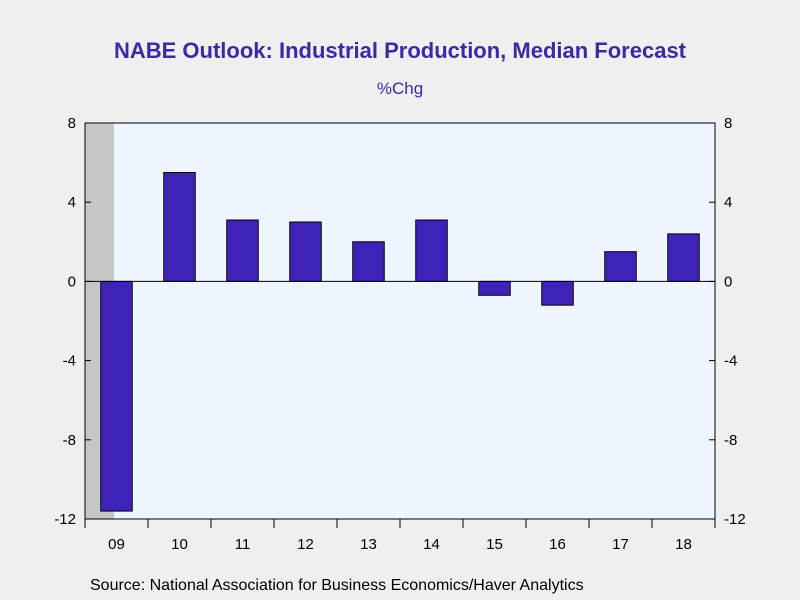  Describe the element at coordinates (72, 202) in the screenshot. I see `y-tick-label-left: 4` at that location.